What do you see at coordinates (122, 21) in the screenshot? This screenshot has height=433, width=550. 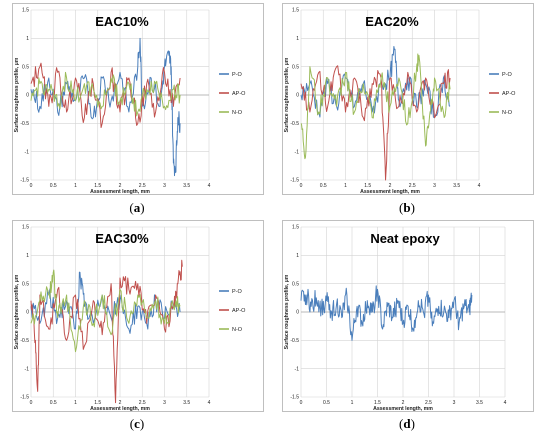 I see `chart-title: EAC10%` at bounding box center [122, 21].